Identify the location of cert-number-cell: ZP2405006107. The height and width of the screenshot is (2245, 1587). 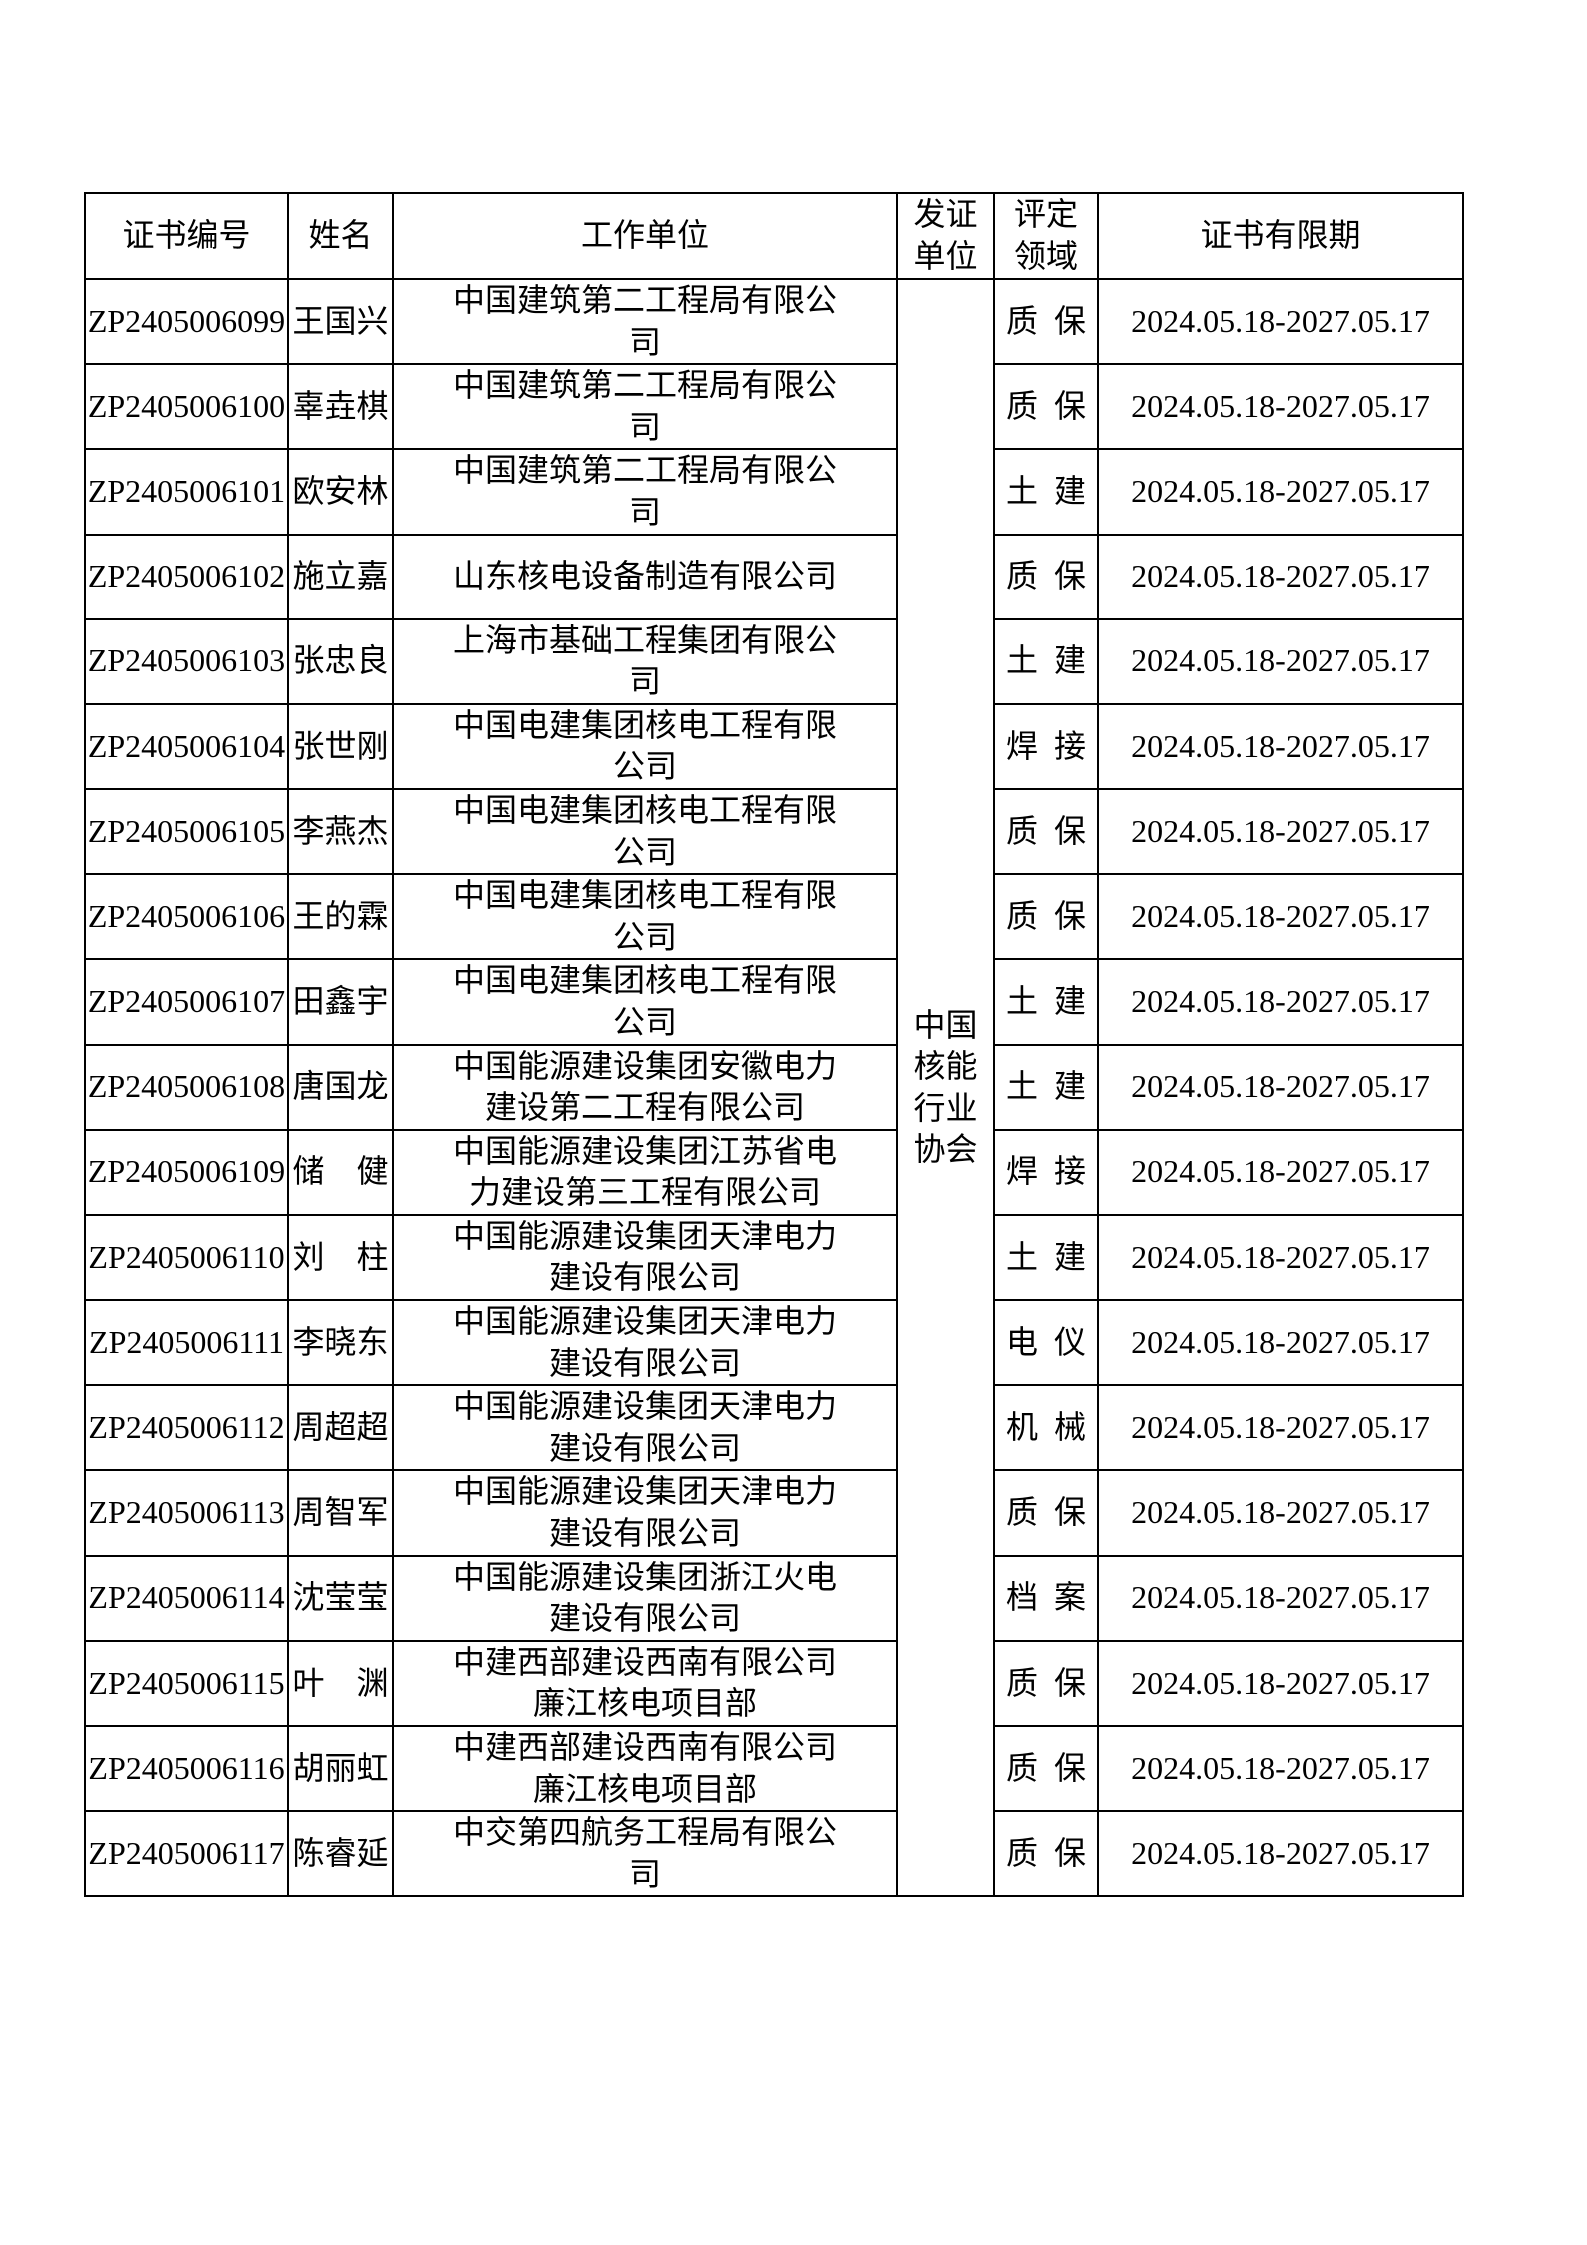
(186, 1002).